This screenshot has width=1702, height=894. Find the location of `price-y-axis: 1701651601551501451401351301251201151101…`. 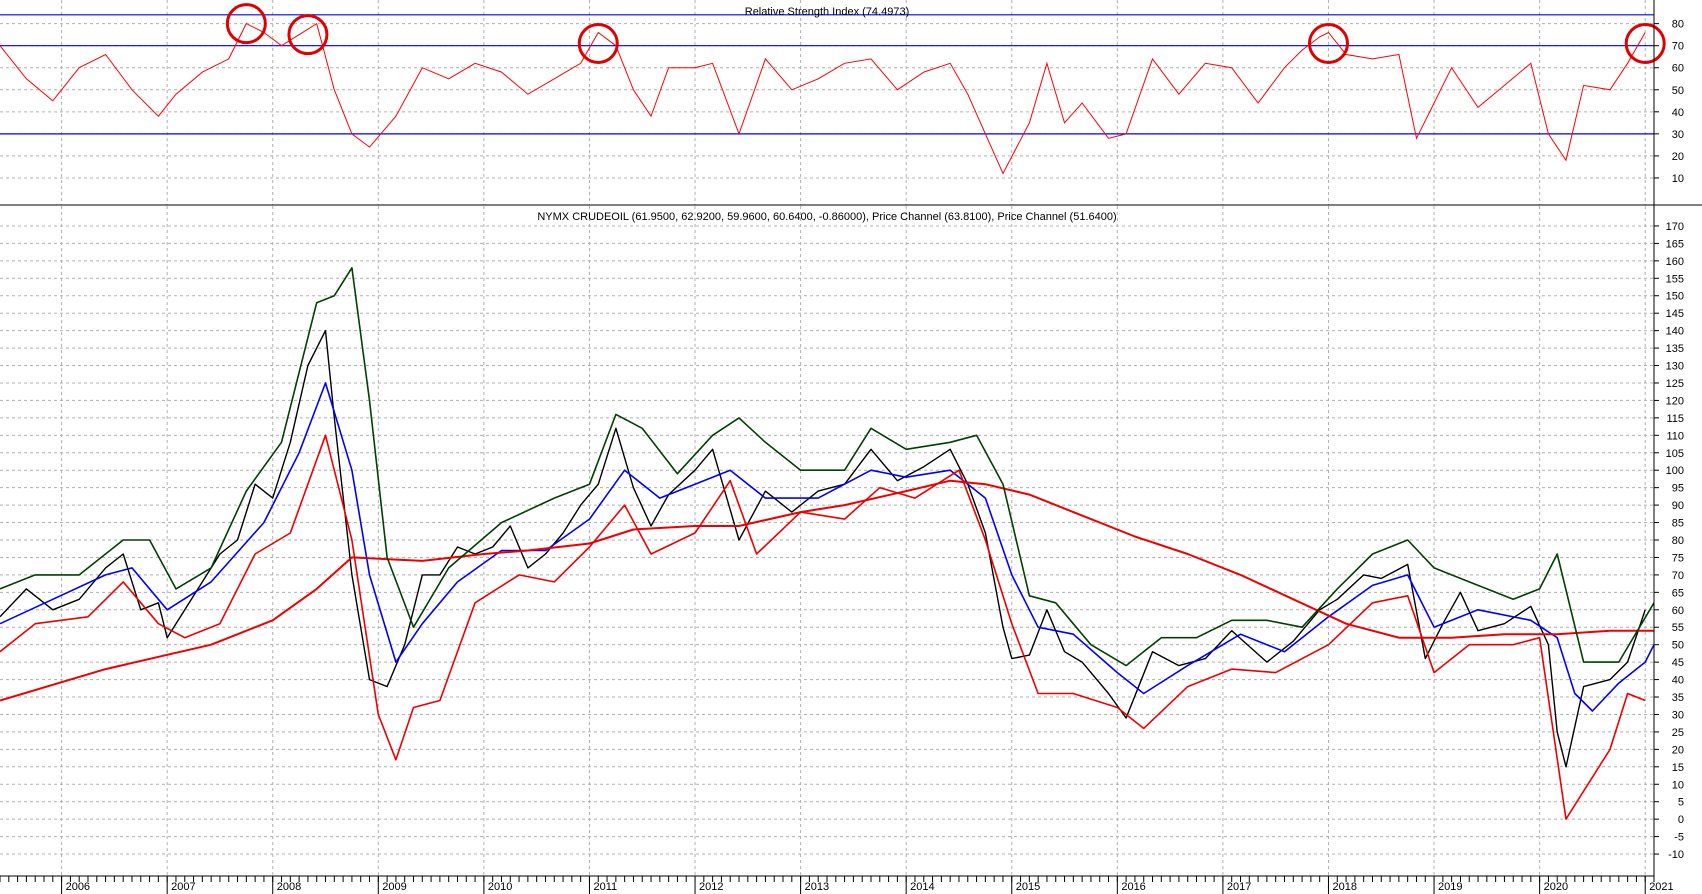

price-y-axis: 1701651601551501451401351301251201151101… is located at coordinates (1669, 541).